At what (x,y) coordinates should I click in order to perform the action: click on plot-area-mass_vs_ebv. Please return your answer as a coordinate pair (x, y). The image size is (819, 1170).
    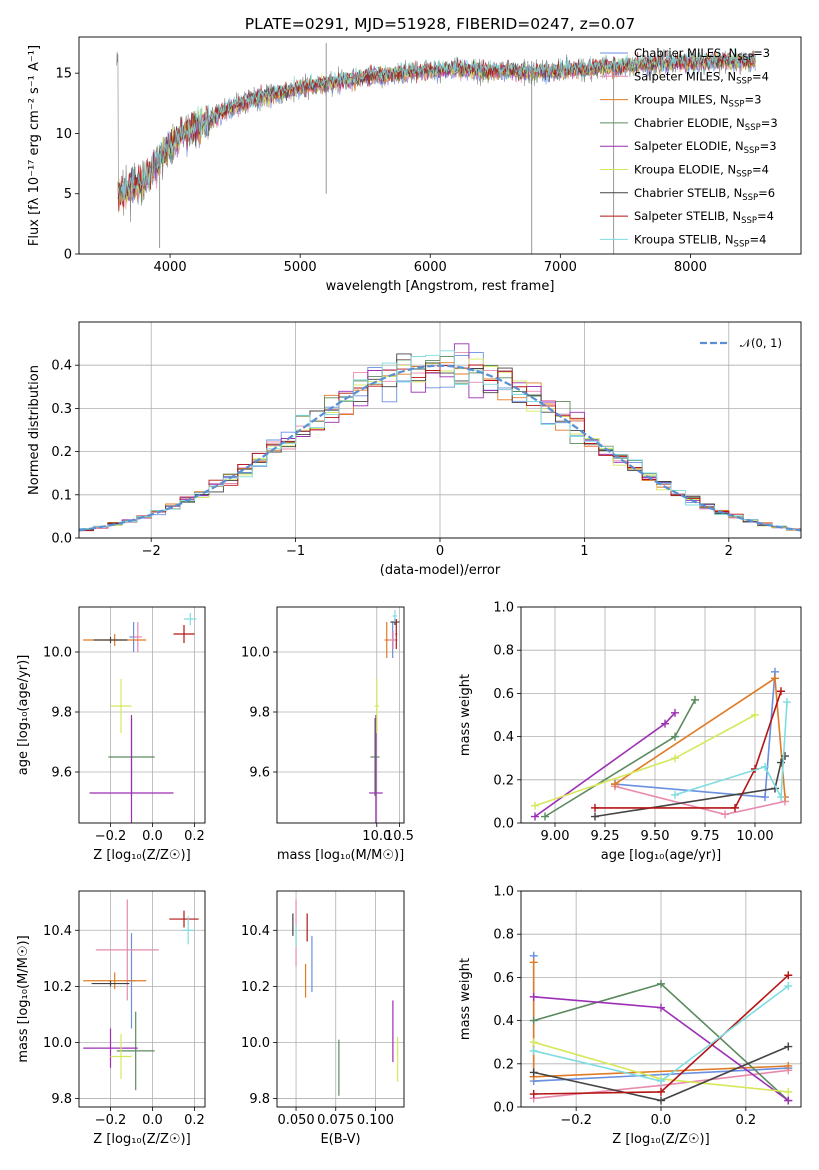
    Looking at the image, I should click on (345, 997).